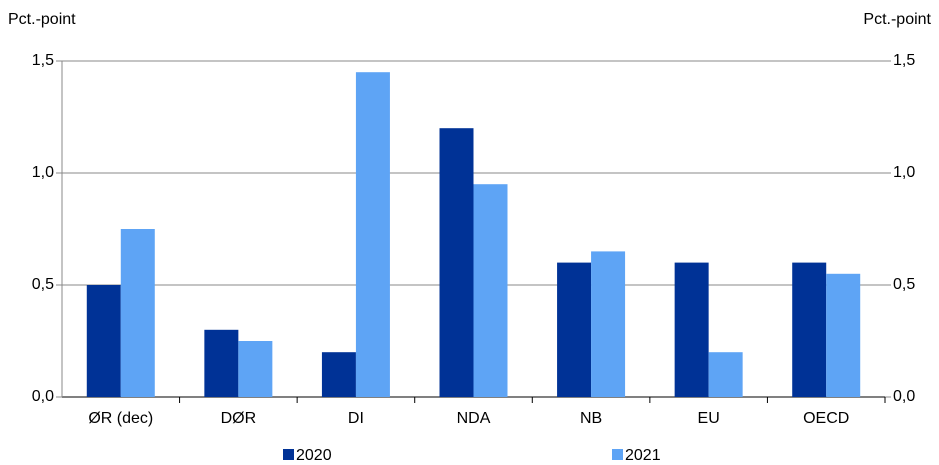  Describe the element at coordinates (904, 60) in the screenshot. I see `y2-tick-label: 1,5` at that location.